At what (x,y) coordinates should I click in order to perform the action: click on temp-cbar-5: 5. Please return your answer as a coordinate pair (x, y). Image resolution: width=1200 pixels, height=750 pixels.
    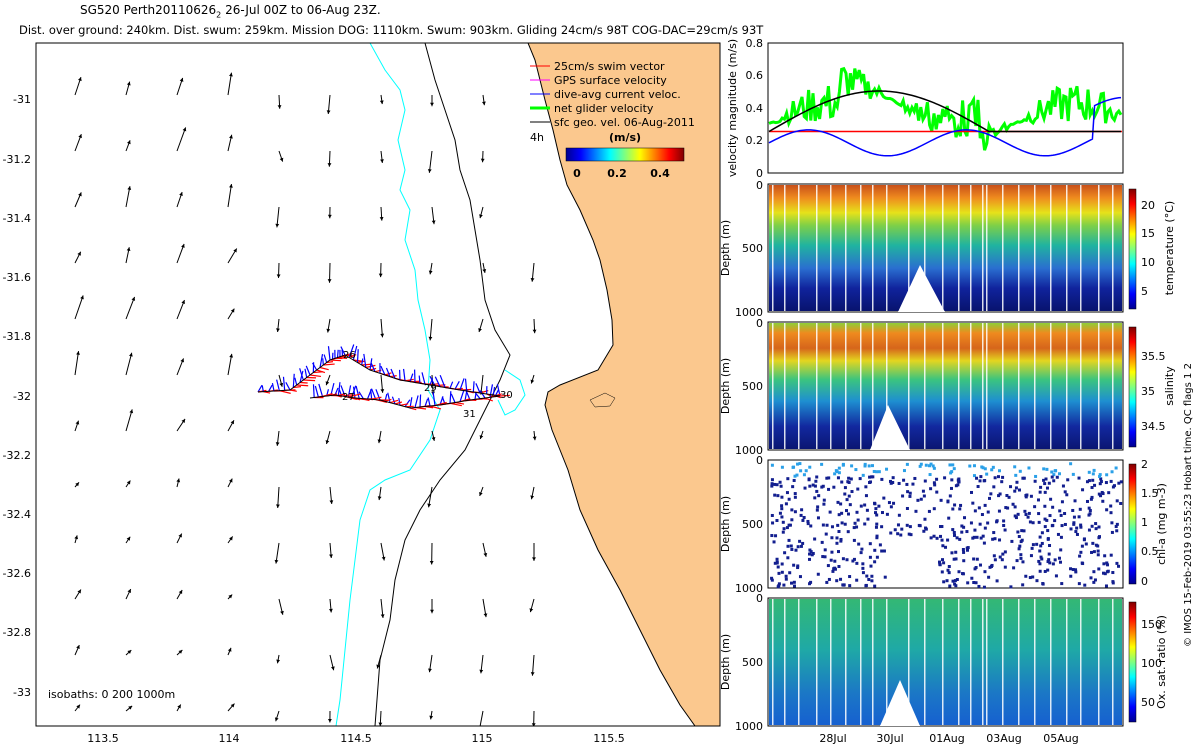
    Looking at the image, I should click on (1144, 291).